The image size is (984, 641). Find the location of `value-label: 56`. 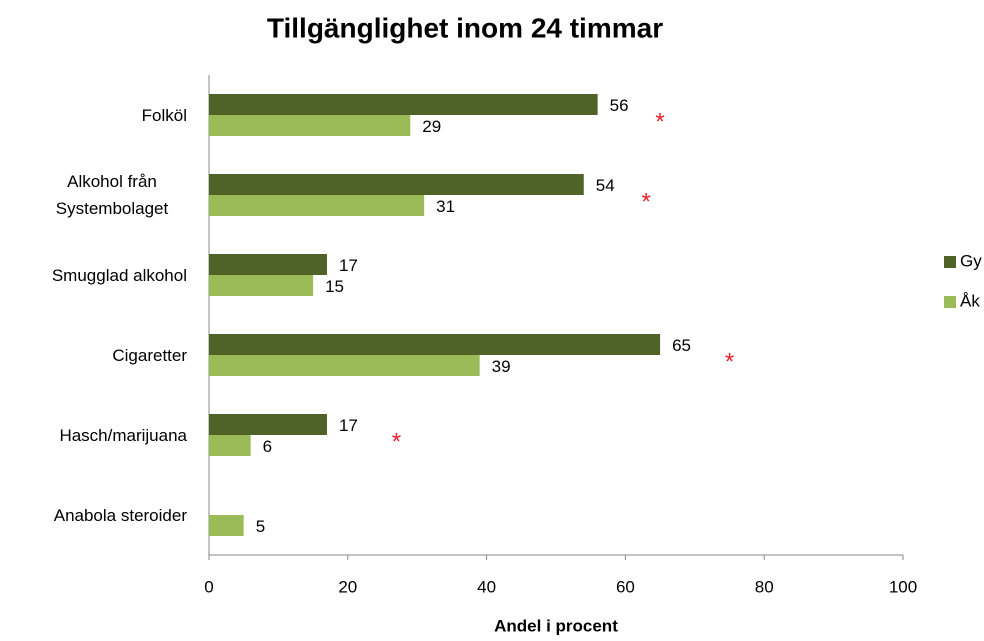

value-label: 56 is located at coordinates (619, 105).